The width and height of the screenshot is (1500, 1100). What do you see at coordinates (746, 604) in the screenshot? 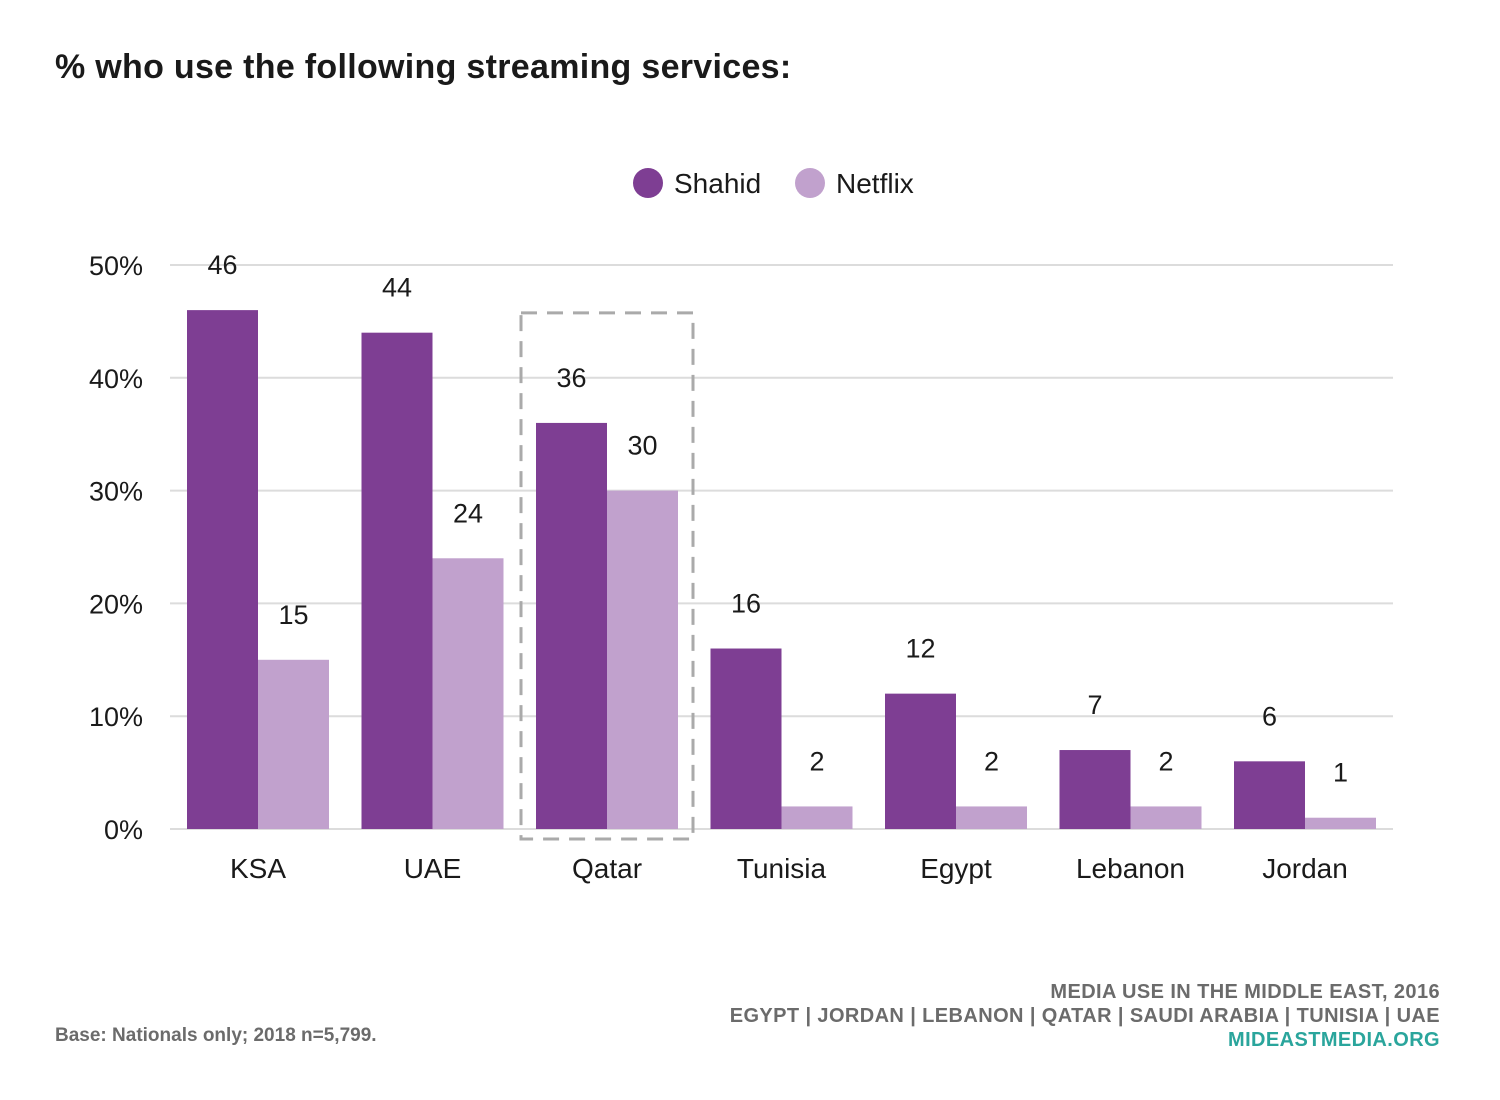
I see `data-label: 16` at bounding box center [746, 604].